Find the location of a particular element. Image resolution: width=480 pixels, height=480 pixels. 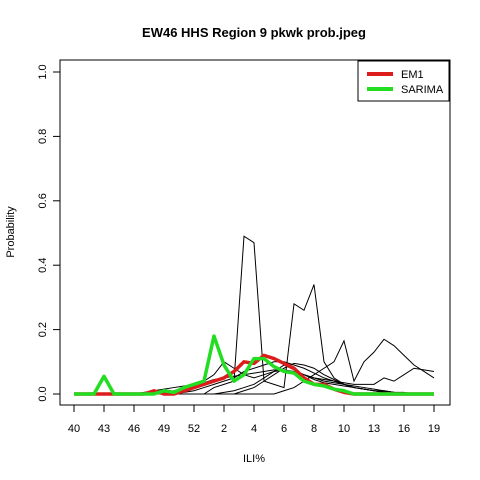

legend-label-sarima: SARIMA is located at coordinates (422, 90).